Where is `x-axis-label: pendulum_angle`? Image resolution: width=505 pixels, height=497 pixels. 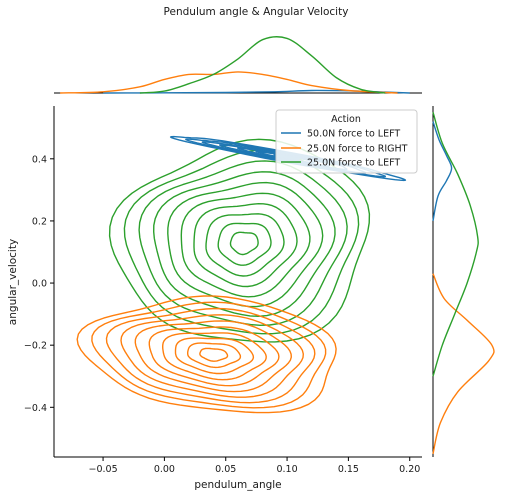 x-axis-label: pendulum_angle is located at coordinates (237, 485).